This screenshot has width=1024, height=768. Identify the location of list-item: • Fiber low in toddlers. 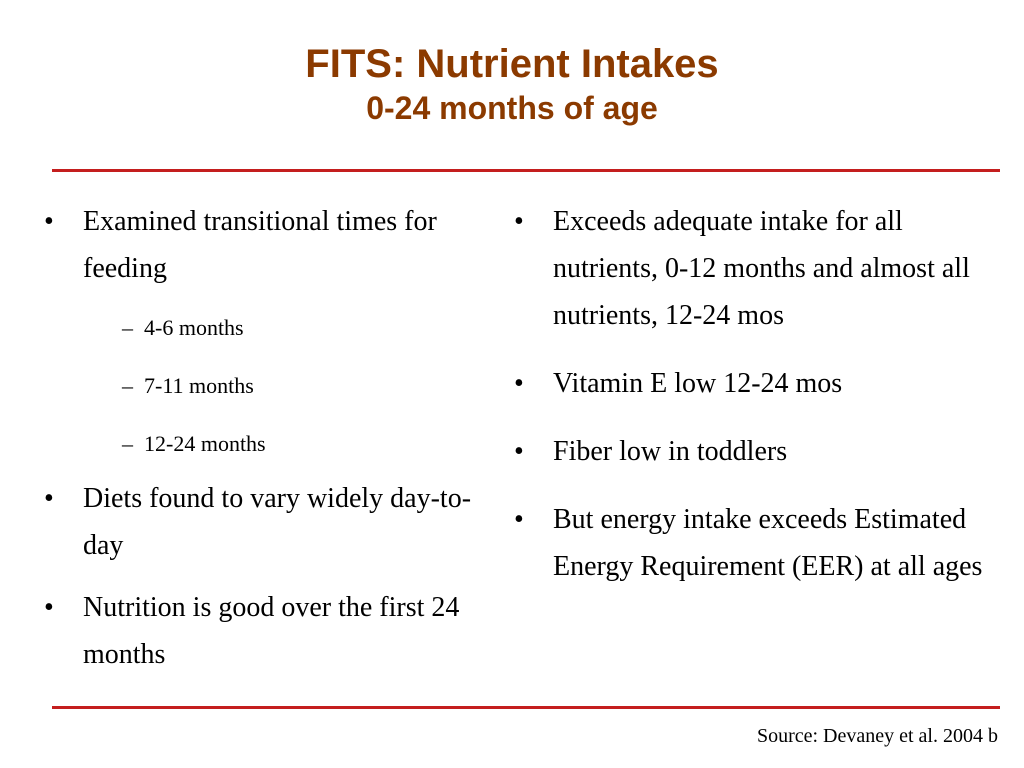
(754, 451).